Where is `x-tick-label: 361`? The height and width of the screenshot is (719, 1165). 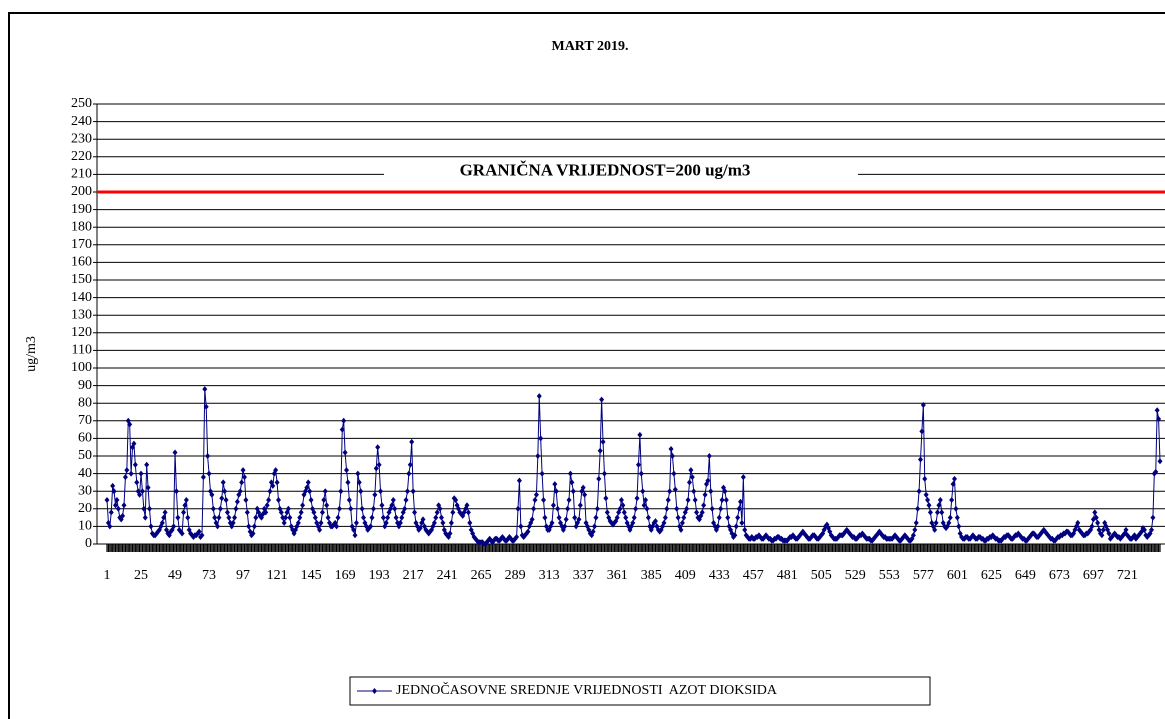
x-tick-label: 361 is located at coordinates (617, 575).